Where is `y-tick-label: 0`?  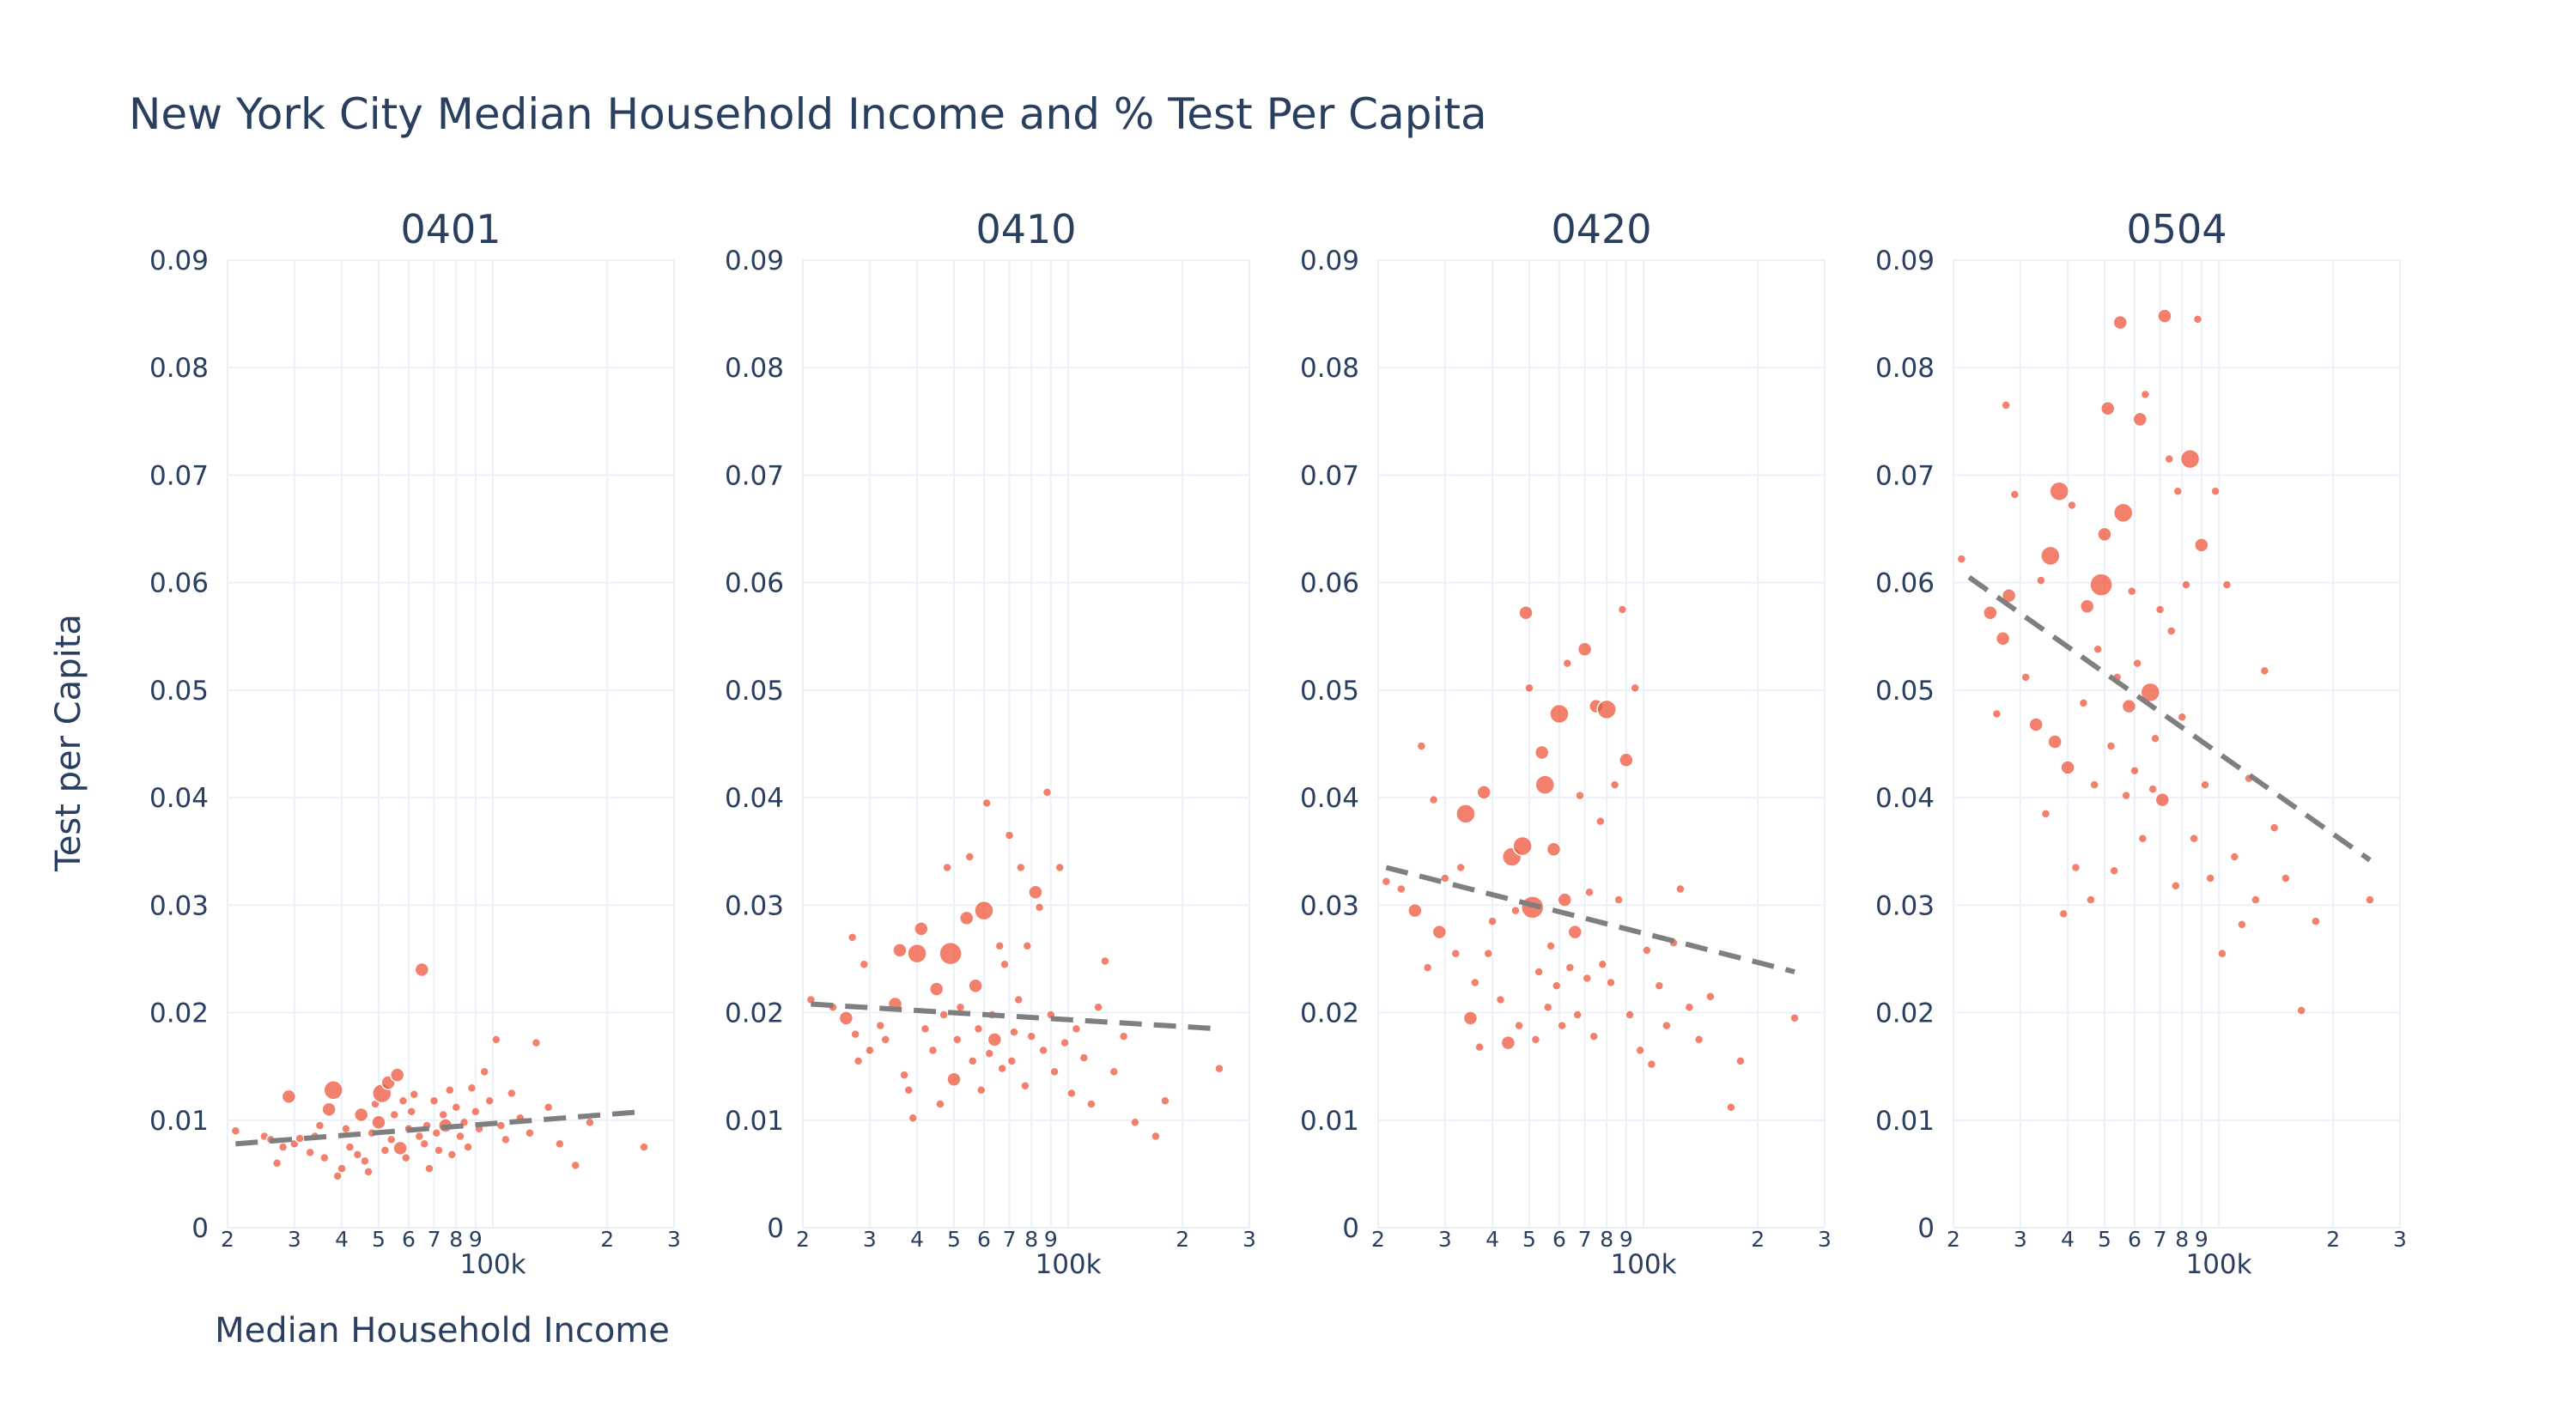 y-tick-label: 0 is located at coordinates (1926, 1228).